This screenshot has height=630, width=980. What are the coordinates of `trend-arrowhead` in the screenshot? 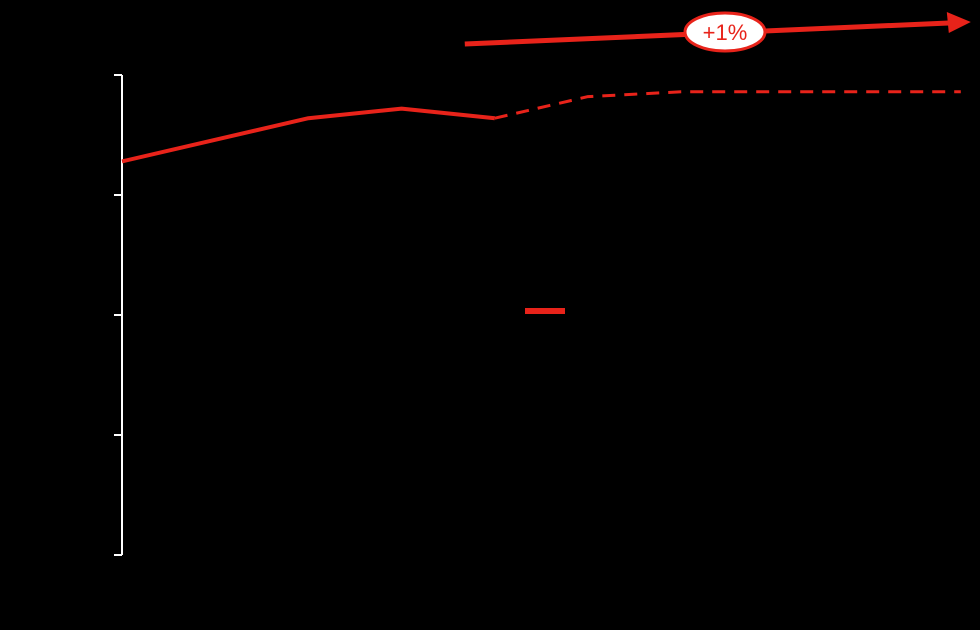 It's located at (958, 22).